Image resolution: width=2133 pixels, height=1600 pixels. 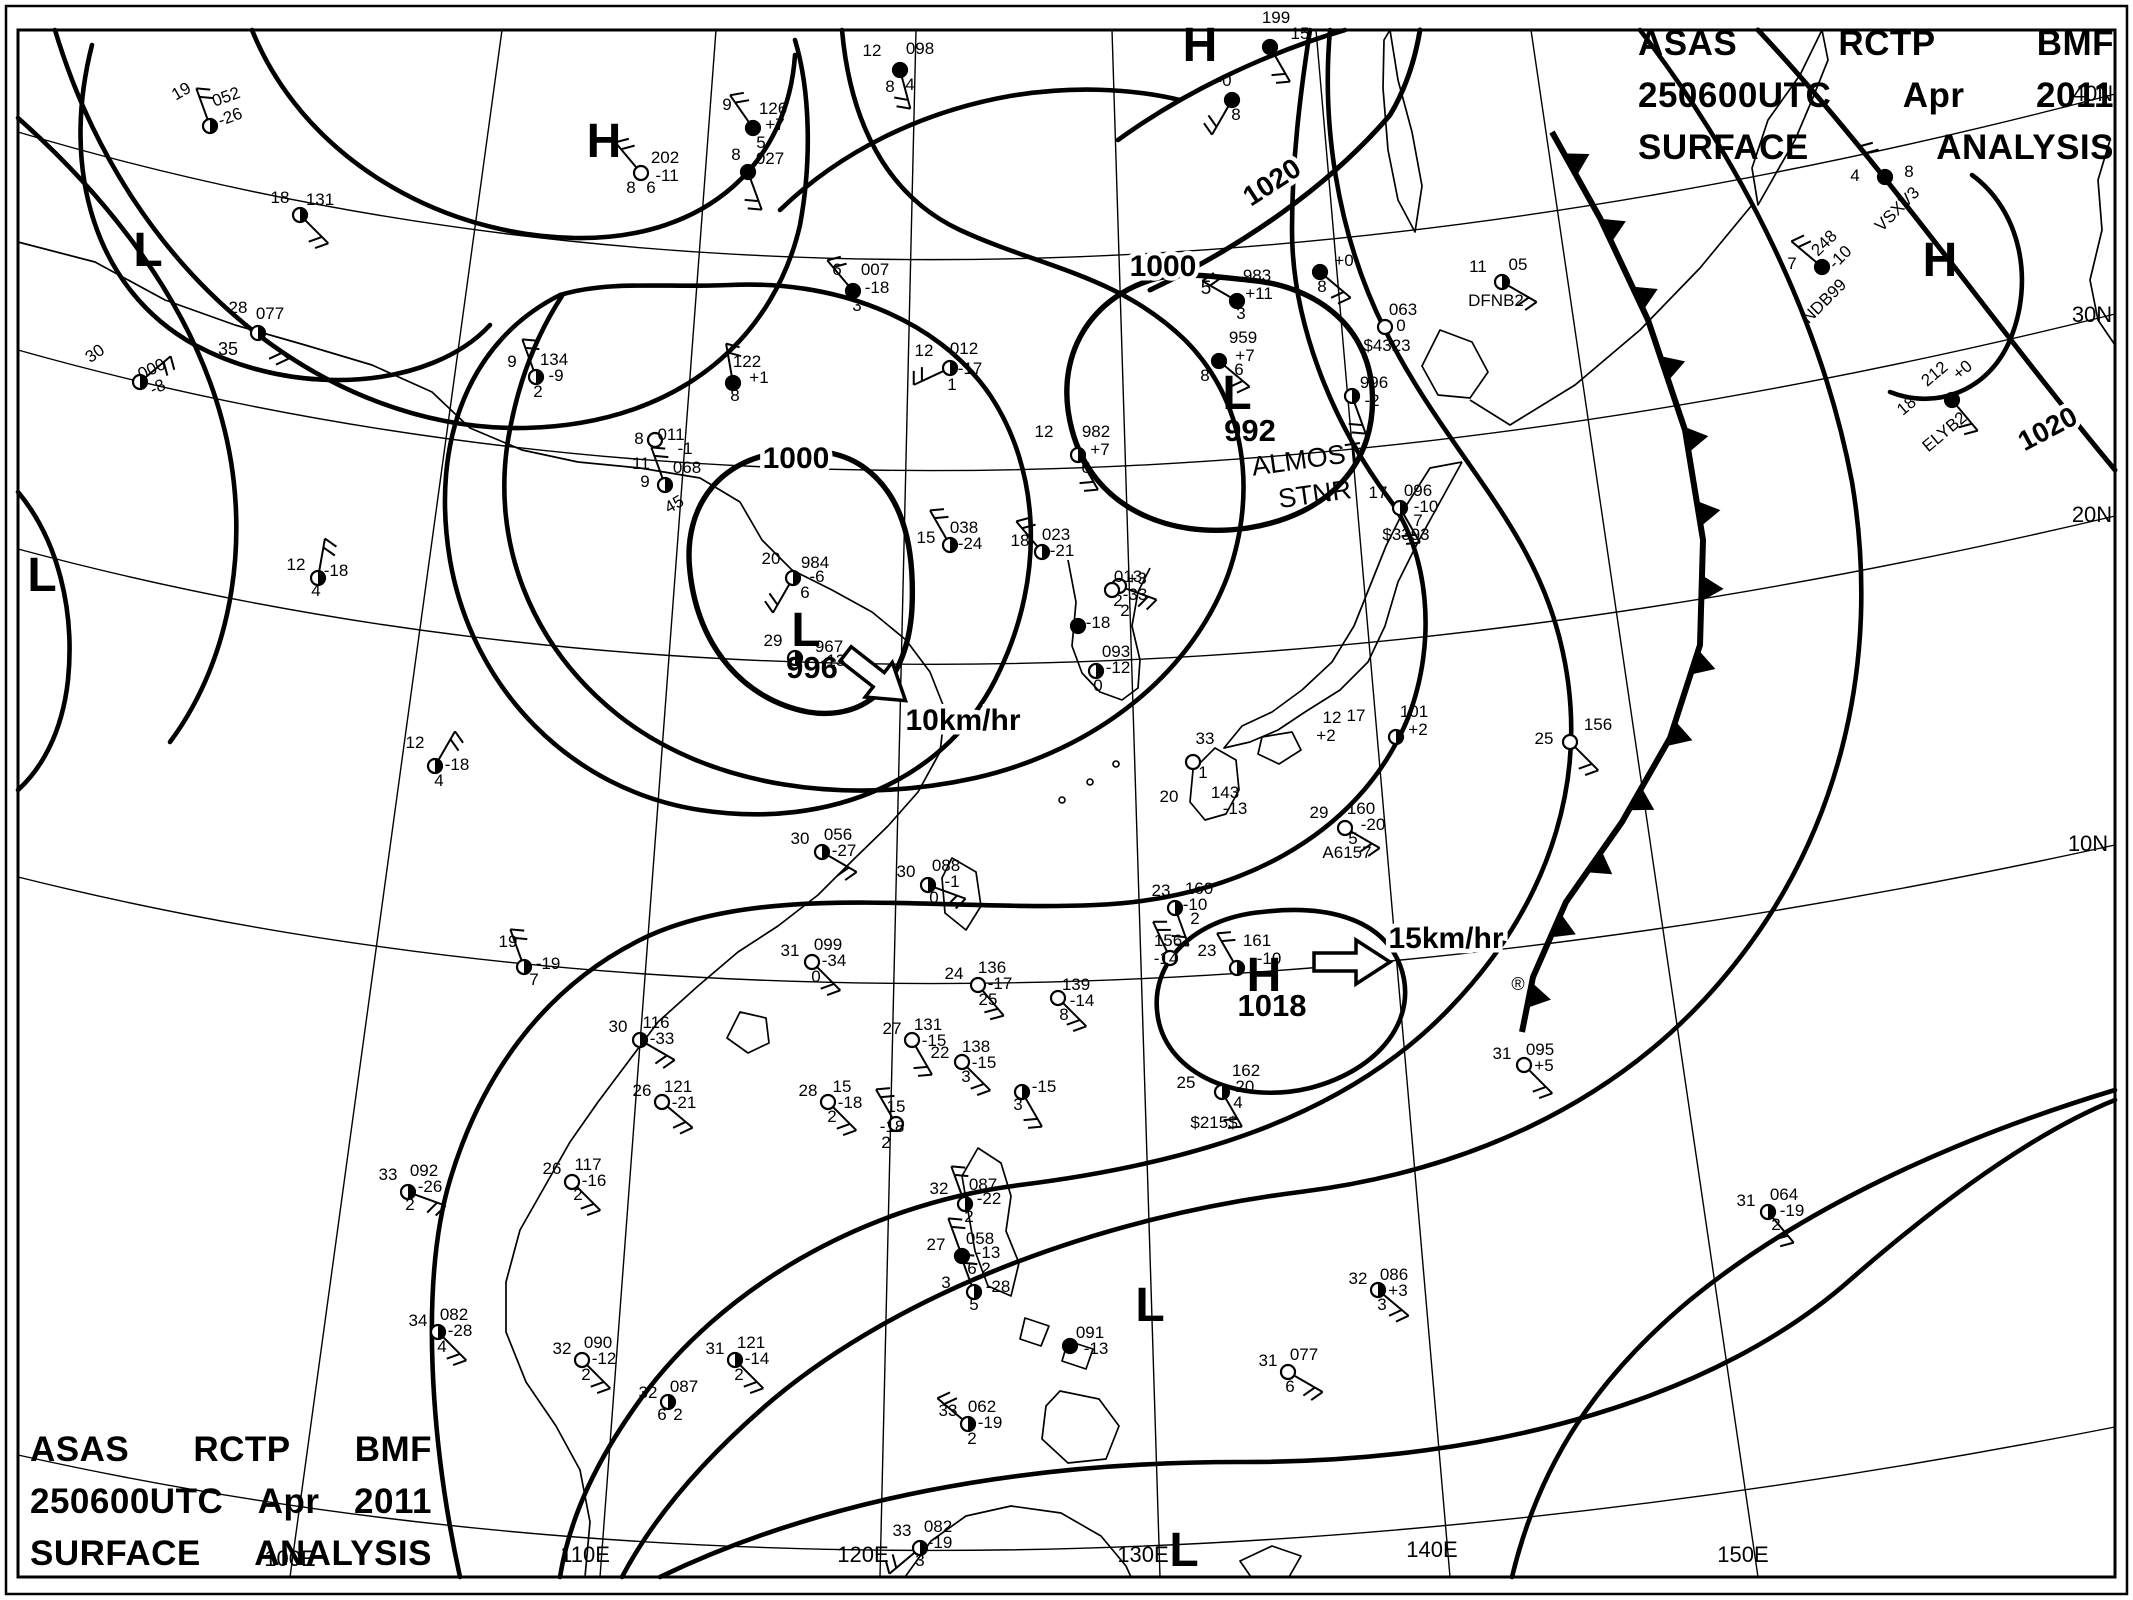 What do you see at coordinates (1613, 581) in the screenshot?
I see `front-line` at bounding box center [1613, 581].